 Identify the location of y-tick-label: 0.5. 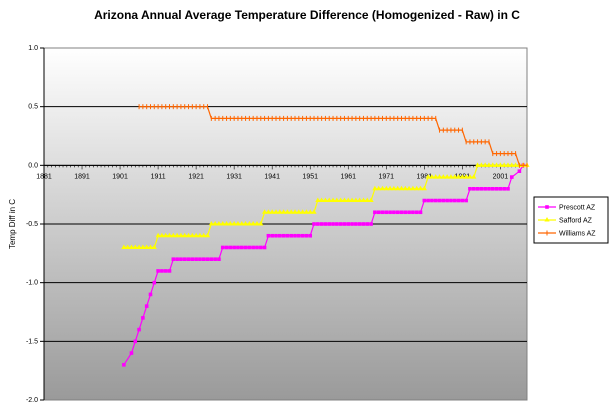
(33, 107).